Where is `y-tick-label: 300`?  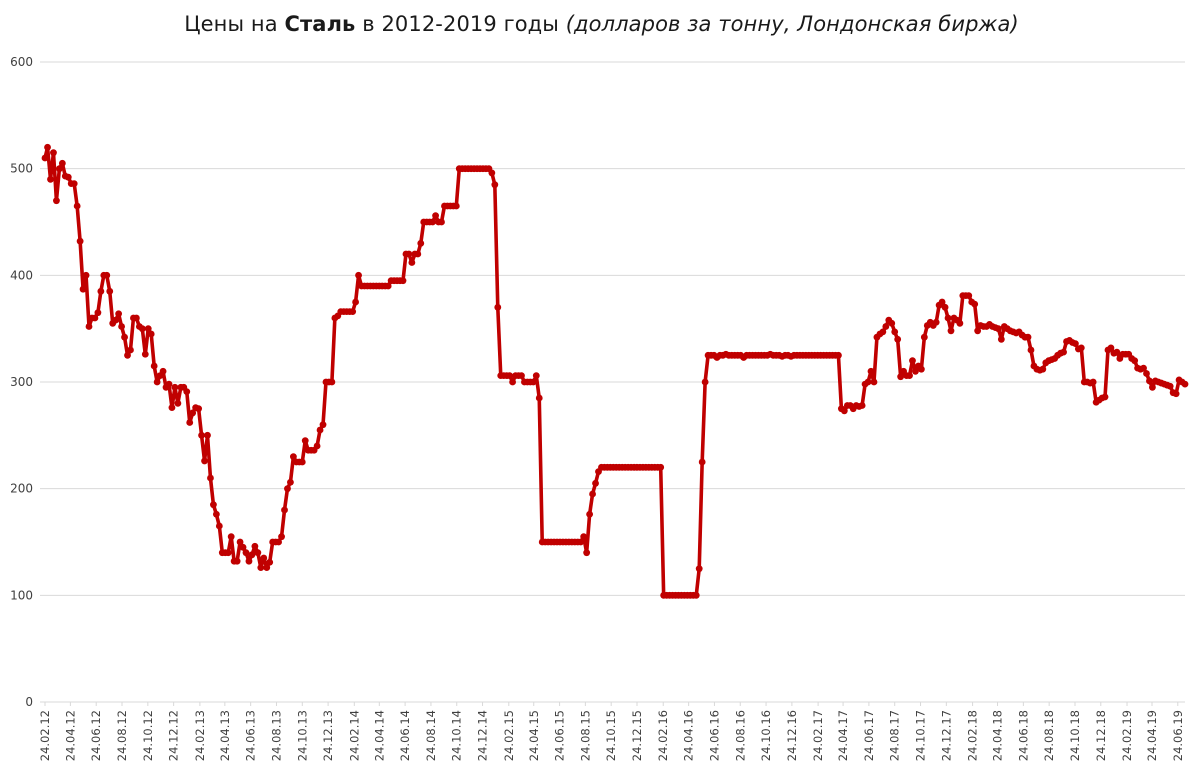
y-tick-label: 300 is located at coordinates (21, 382).